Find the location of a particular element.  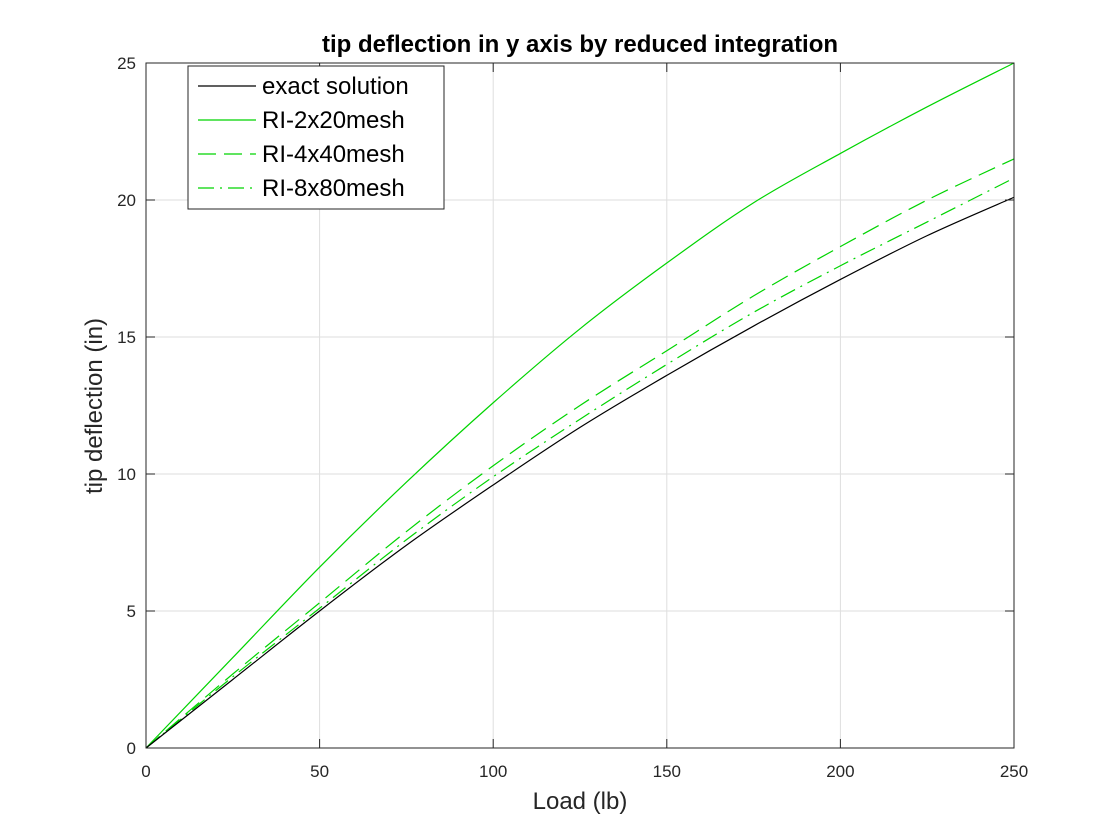

legend-label: RI-8x80mesh is located at coordinates (333, 188).